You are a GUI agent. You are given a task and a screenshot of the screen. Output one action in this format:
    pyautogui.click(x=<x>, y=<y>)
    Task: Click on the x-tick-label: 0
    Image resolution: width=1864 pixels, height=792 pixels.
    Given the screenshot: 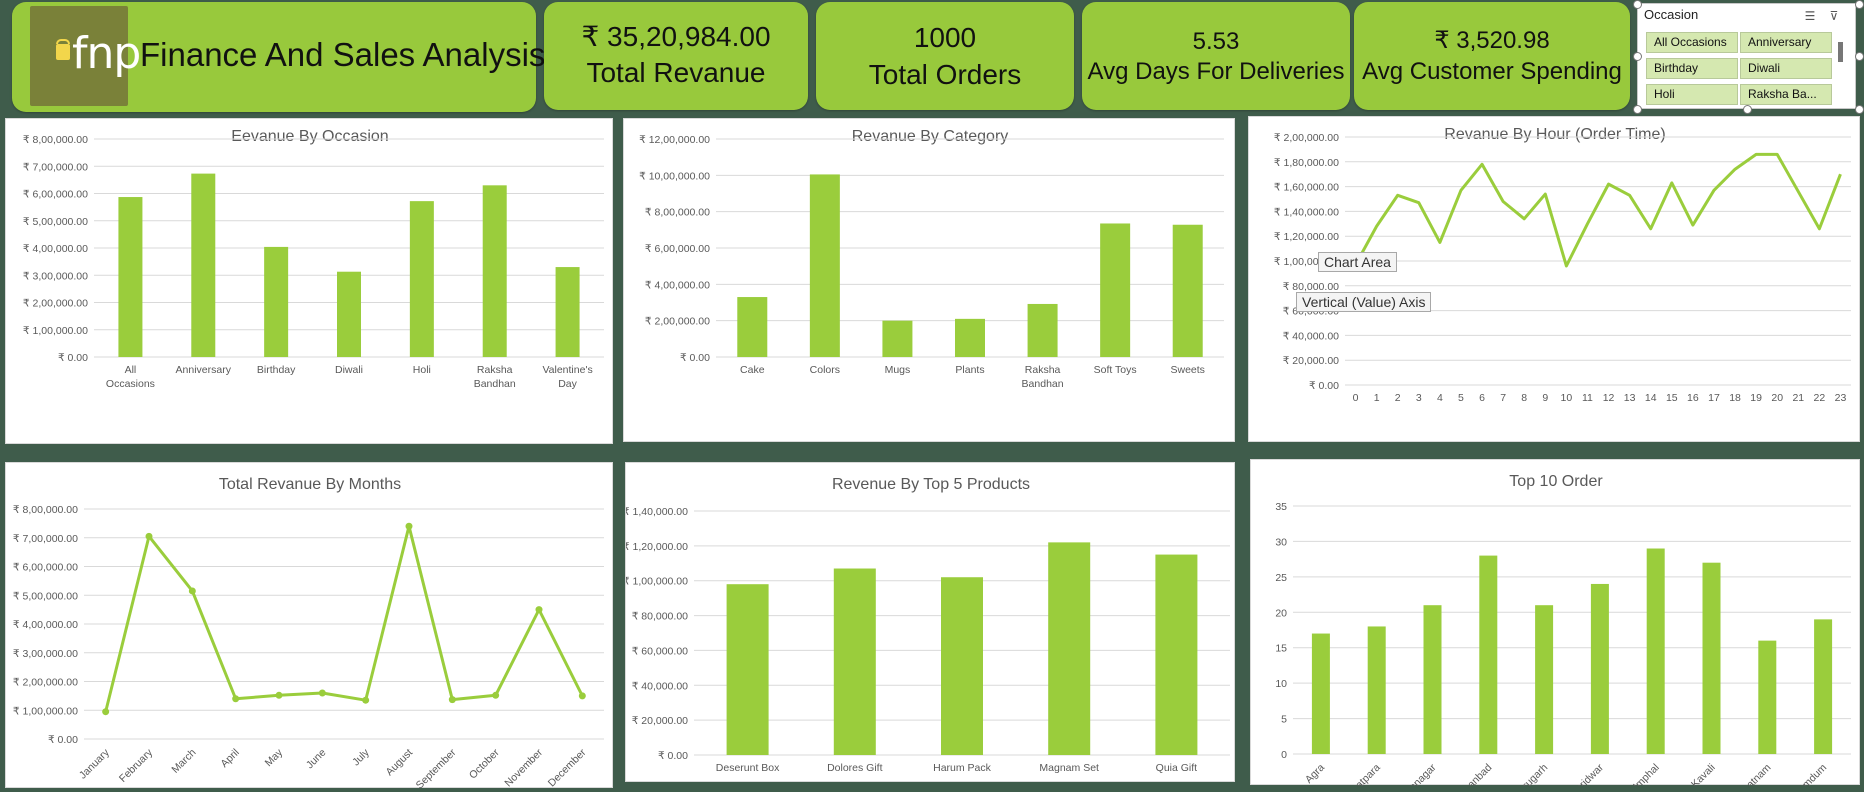 What is the action you would take?
    pyautogui.click(x=1356, y=398)
    